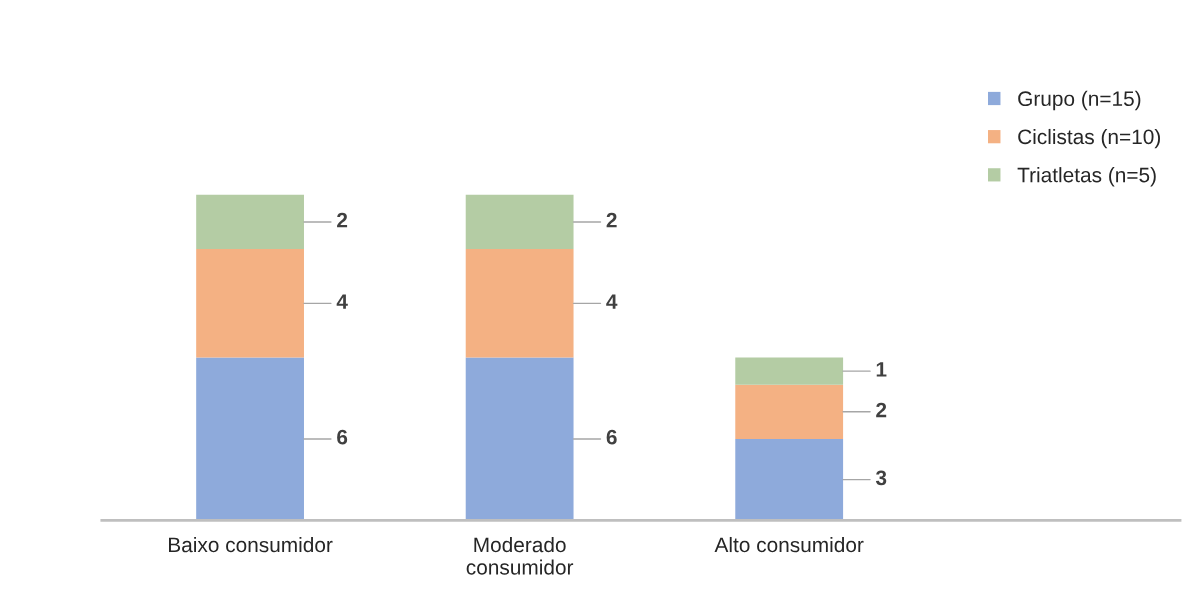 The image size is (1198, 605). Describe the element at coordinates (1086, 177) in the screenshot. I see `legend-label: Triatletas (n=5)` at that location.